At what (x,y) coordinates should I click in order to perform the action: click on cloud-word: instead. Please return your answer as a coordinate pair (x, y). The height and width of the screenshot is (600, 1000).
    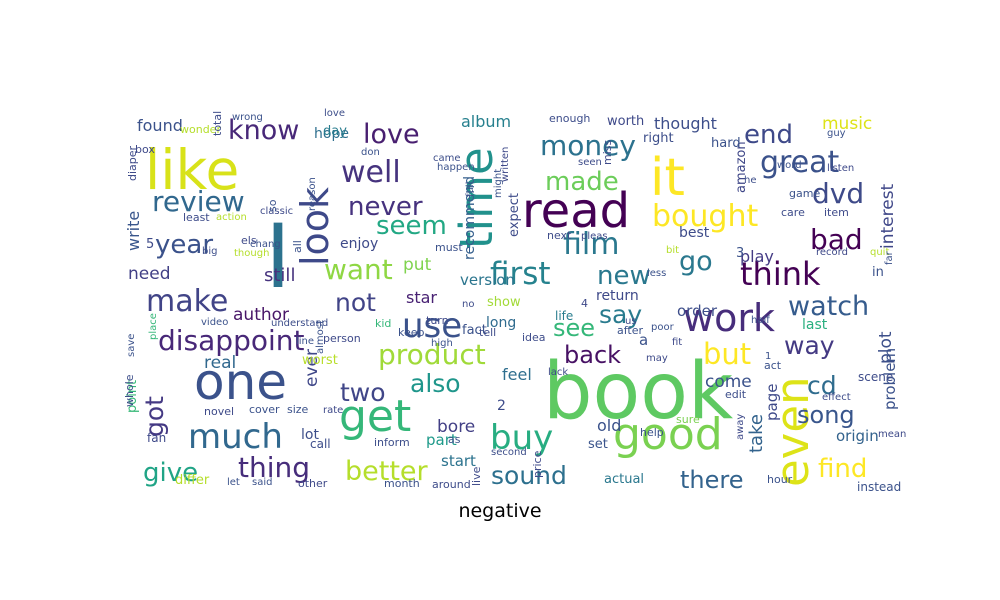
    Looking at the image, I should click on (879, 487).